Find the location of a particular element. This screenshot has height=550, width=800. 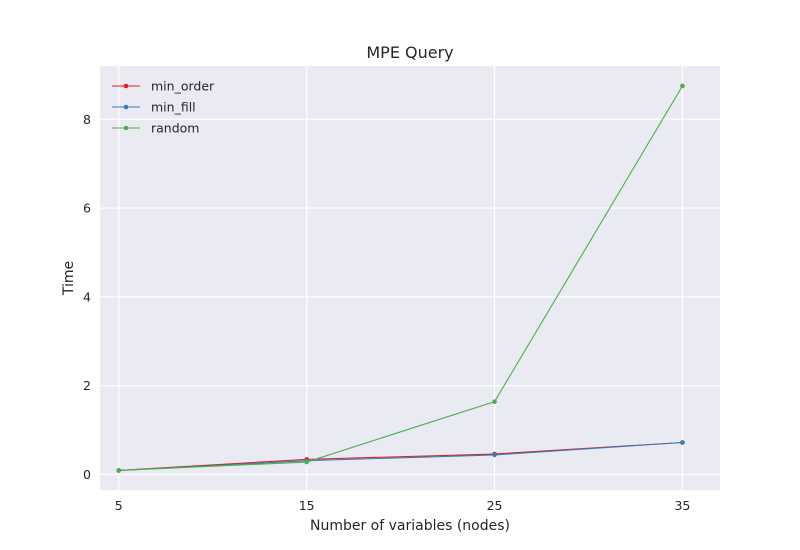

legend-label: min_fill is located at coordinates (173, 107).